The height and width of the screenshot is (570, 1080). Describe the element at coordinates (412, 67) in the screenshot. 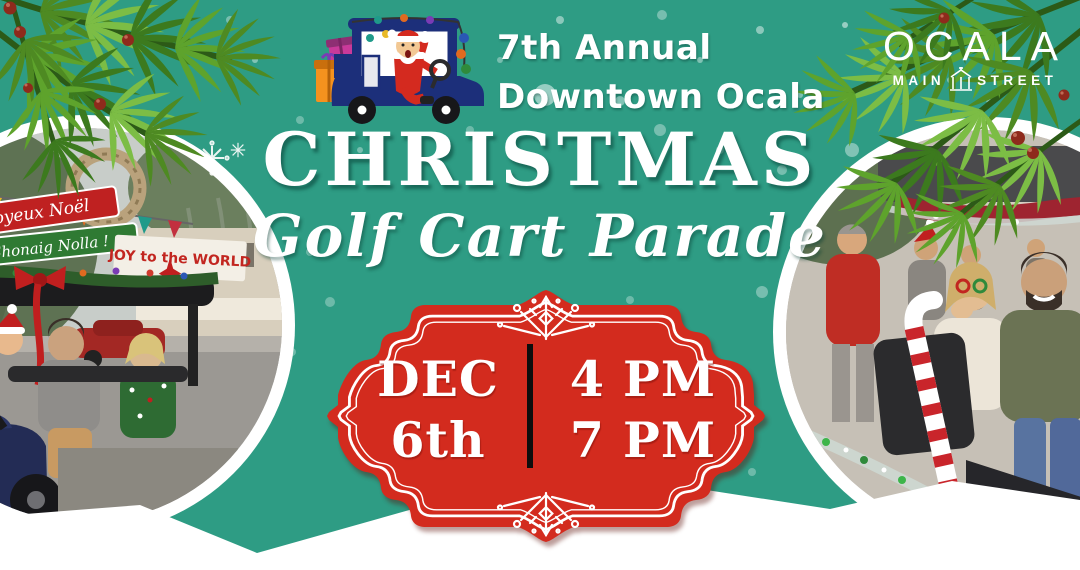

I see `santa-claus` at that location.